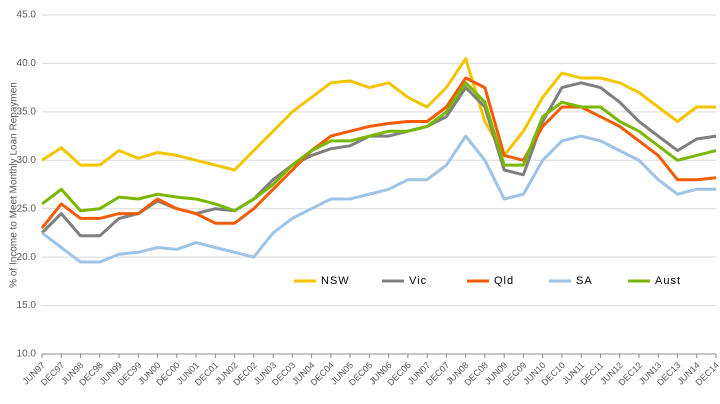 The width and height of the screenshot is (720, 404). I want to click on legend-label: Qld, so click(504, 281).